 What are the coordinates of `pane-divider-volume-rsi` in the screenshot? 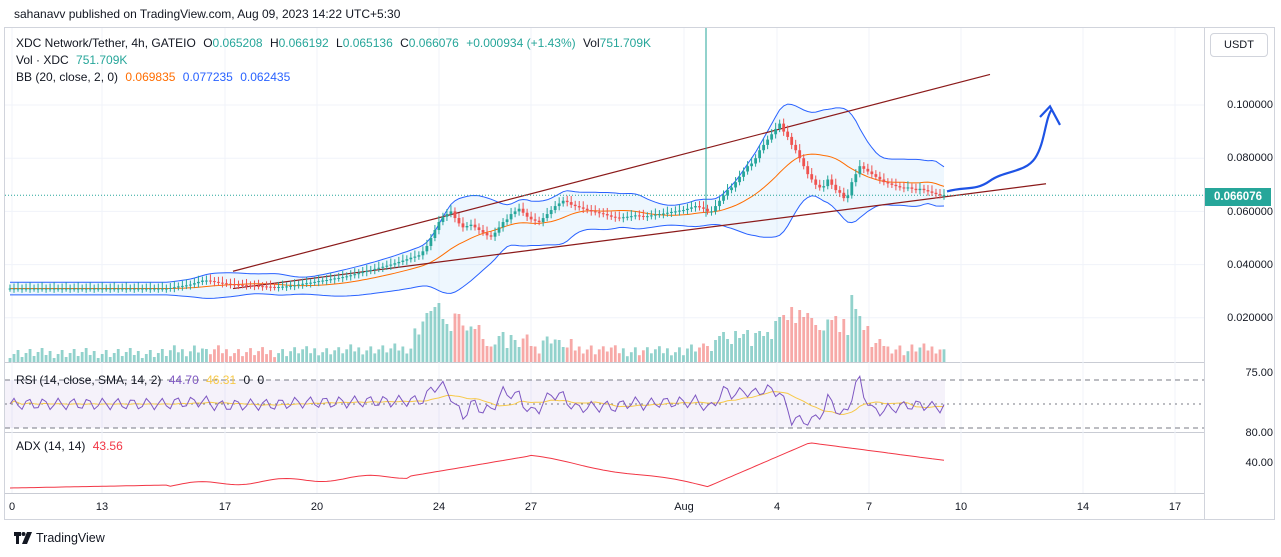 It's located at (604, 362).